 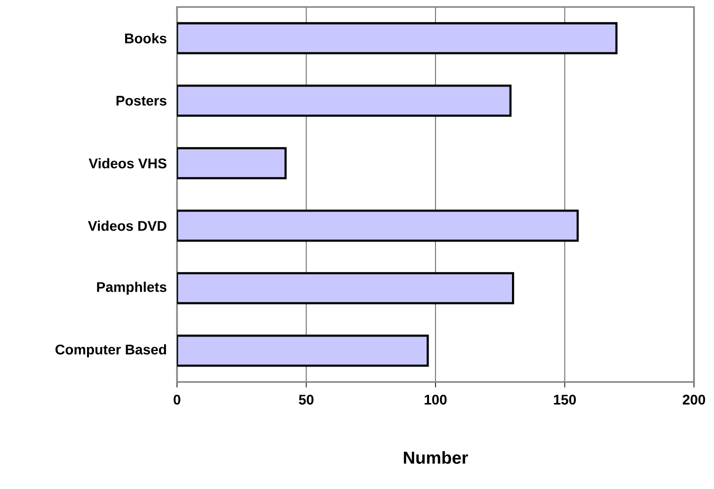 What do you see at coordinates (141, 101) in the screenshot?
I see `y-tick-label: Posters` at bounding box center [141, 101].